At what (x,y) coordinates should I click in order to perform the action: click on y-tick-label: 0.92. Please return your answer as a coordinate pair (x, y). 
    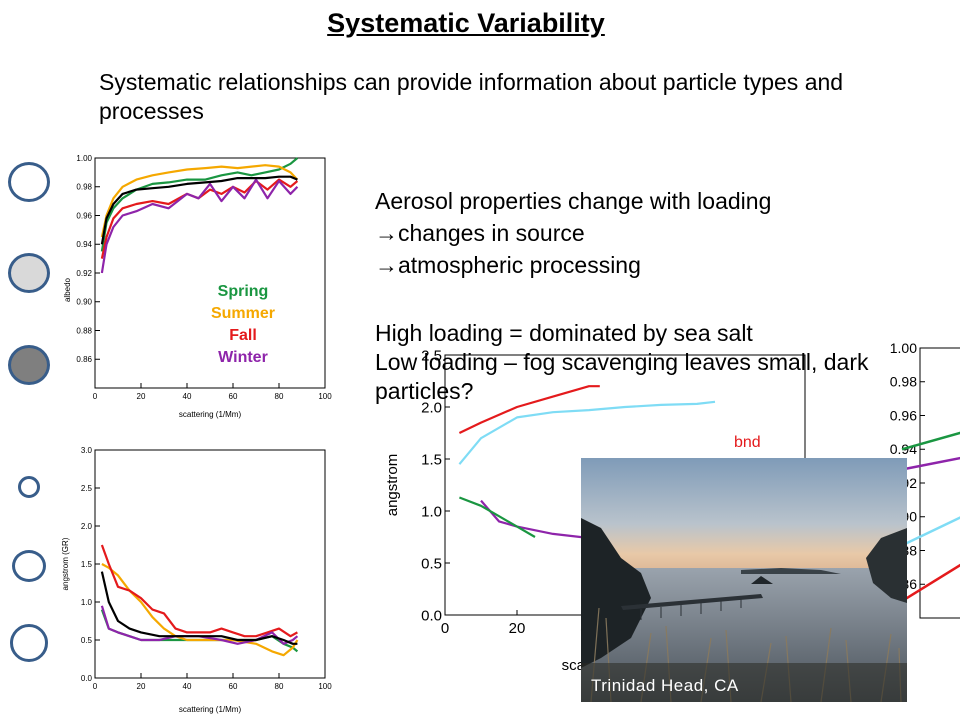
    Looking at the image, I should click on (84, 273).